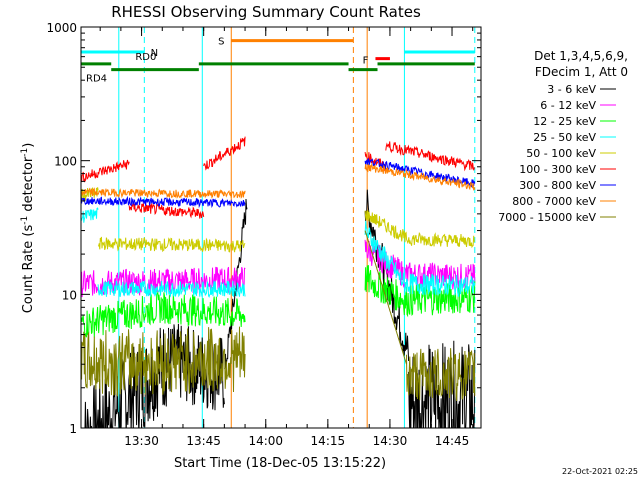  I want to click on legend-entry-label: 800 - 7000 keV, so click(554, 201).